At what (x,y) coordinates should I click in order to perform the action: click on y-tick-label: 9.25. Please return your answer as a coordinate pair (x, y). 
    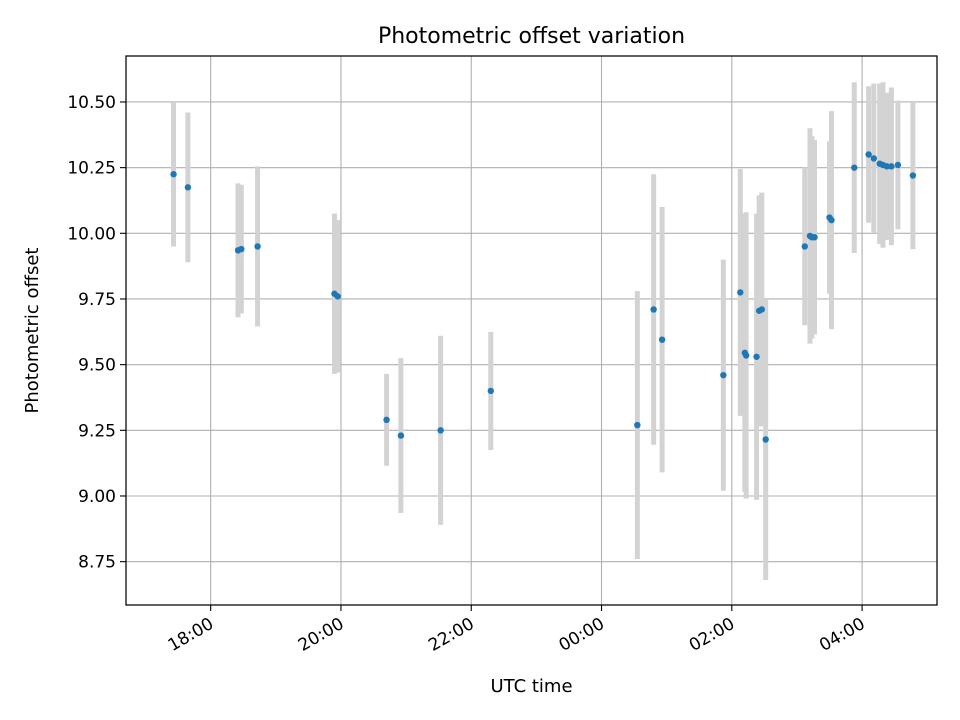
    Looking at the image, I should click on (97, 431).